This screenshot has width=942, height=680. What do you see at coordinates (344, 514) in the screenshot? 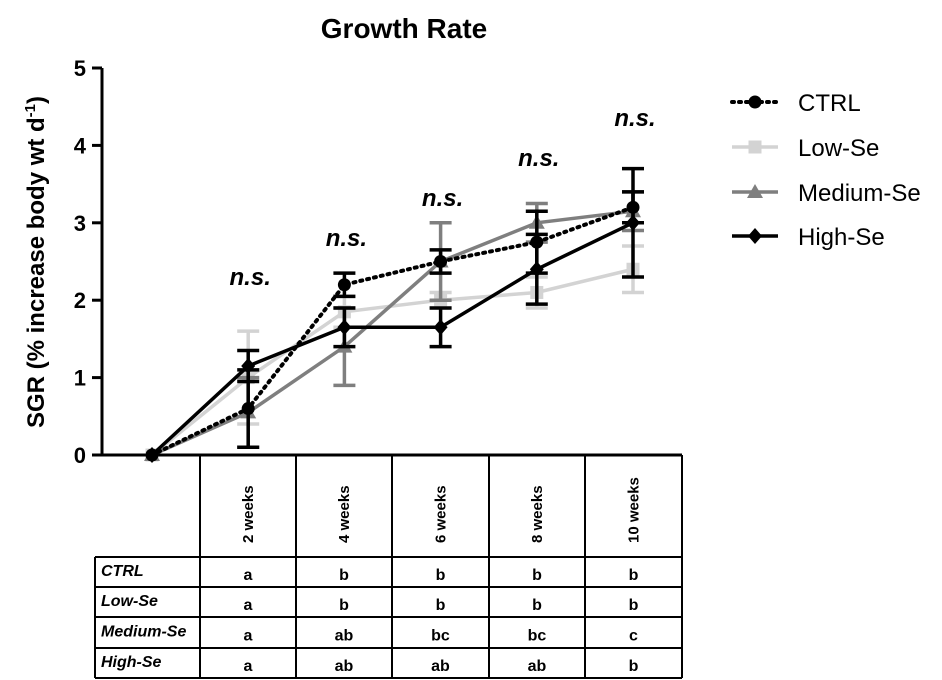
I see `table-col-header: 4 weeks` at bounding box center [344, 514].